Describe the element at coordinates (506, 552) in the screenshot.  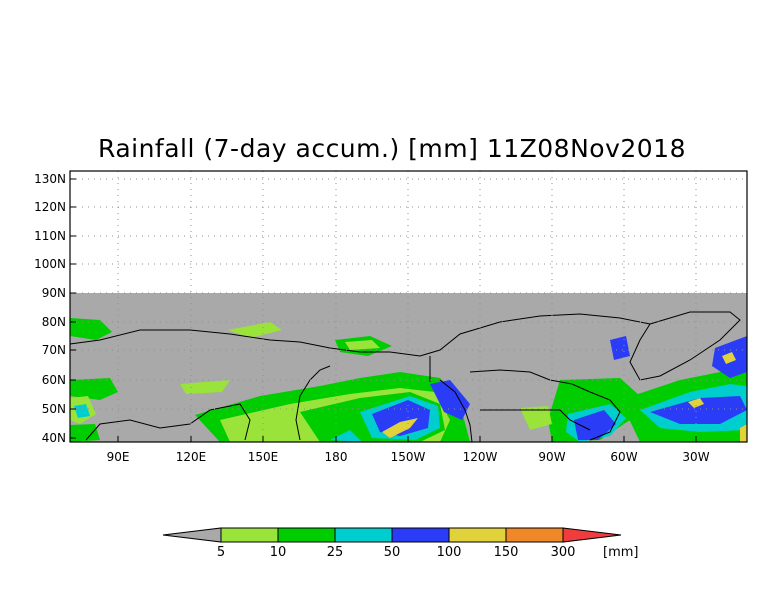
I see `colorbar-label: 150` at that location.